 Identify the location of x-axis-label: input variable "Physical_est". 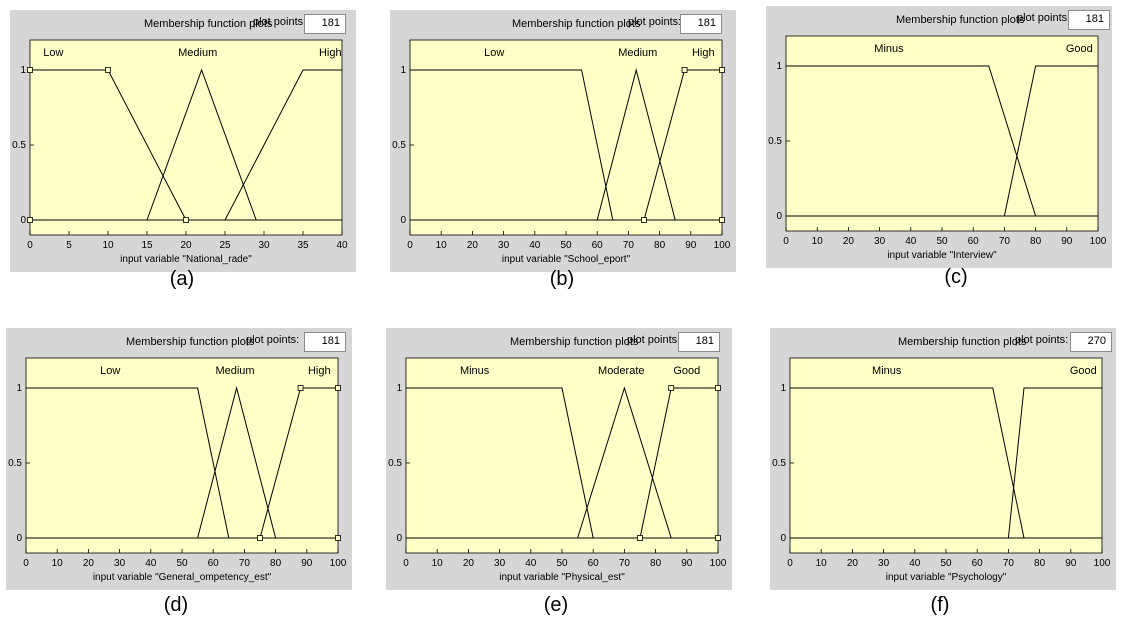
(562, 577).